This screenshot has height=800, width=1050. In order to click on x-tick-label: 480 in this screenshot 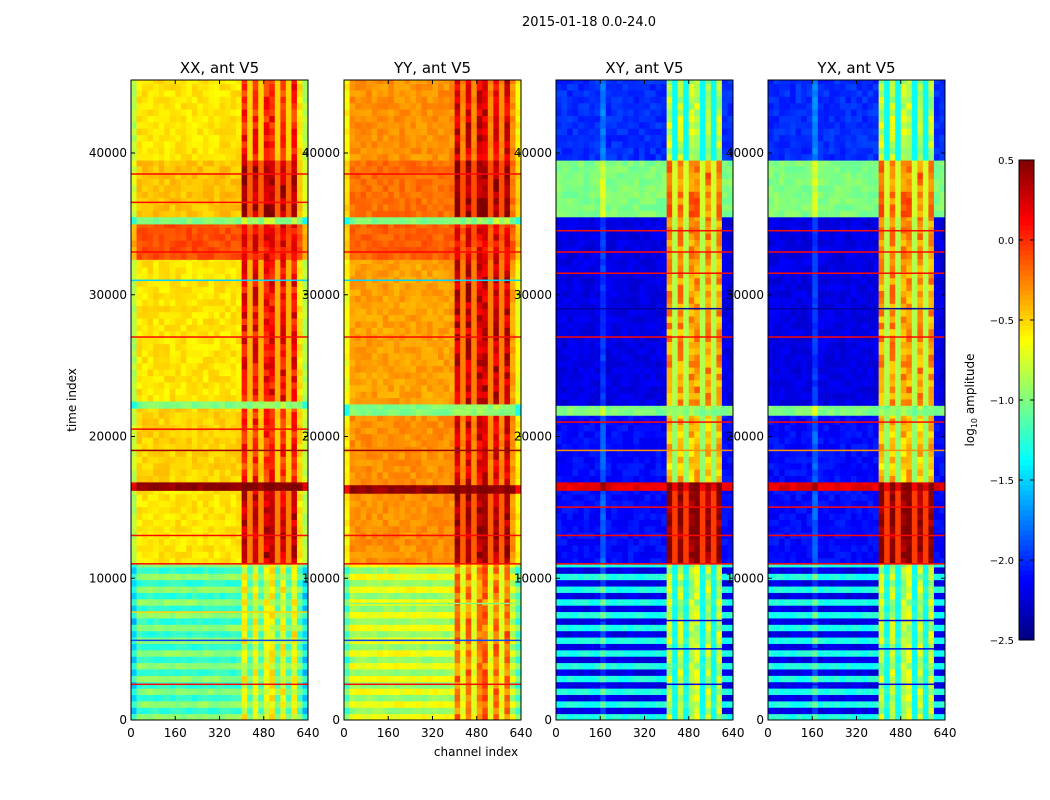, I will do `click(263, 733)`.